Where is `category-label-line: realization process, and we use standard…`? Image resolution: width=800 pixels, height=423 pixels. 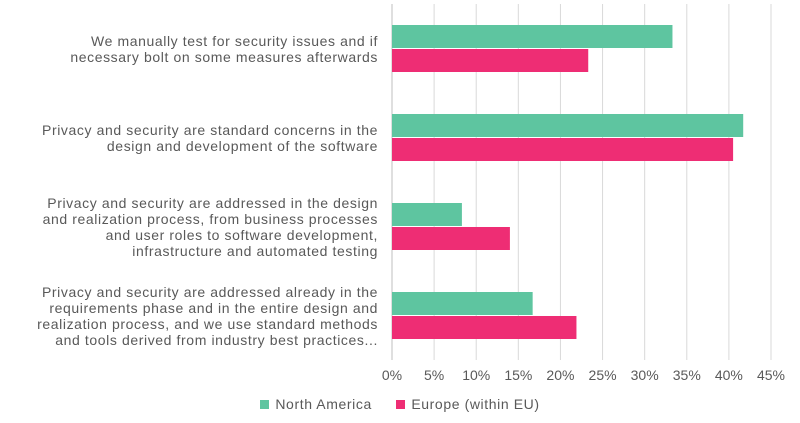 category-label-line: realization process, and we use standard… is located at coordinates (207, 323).